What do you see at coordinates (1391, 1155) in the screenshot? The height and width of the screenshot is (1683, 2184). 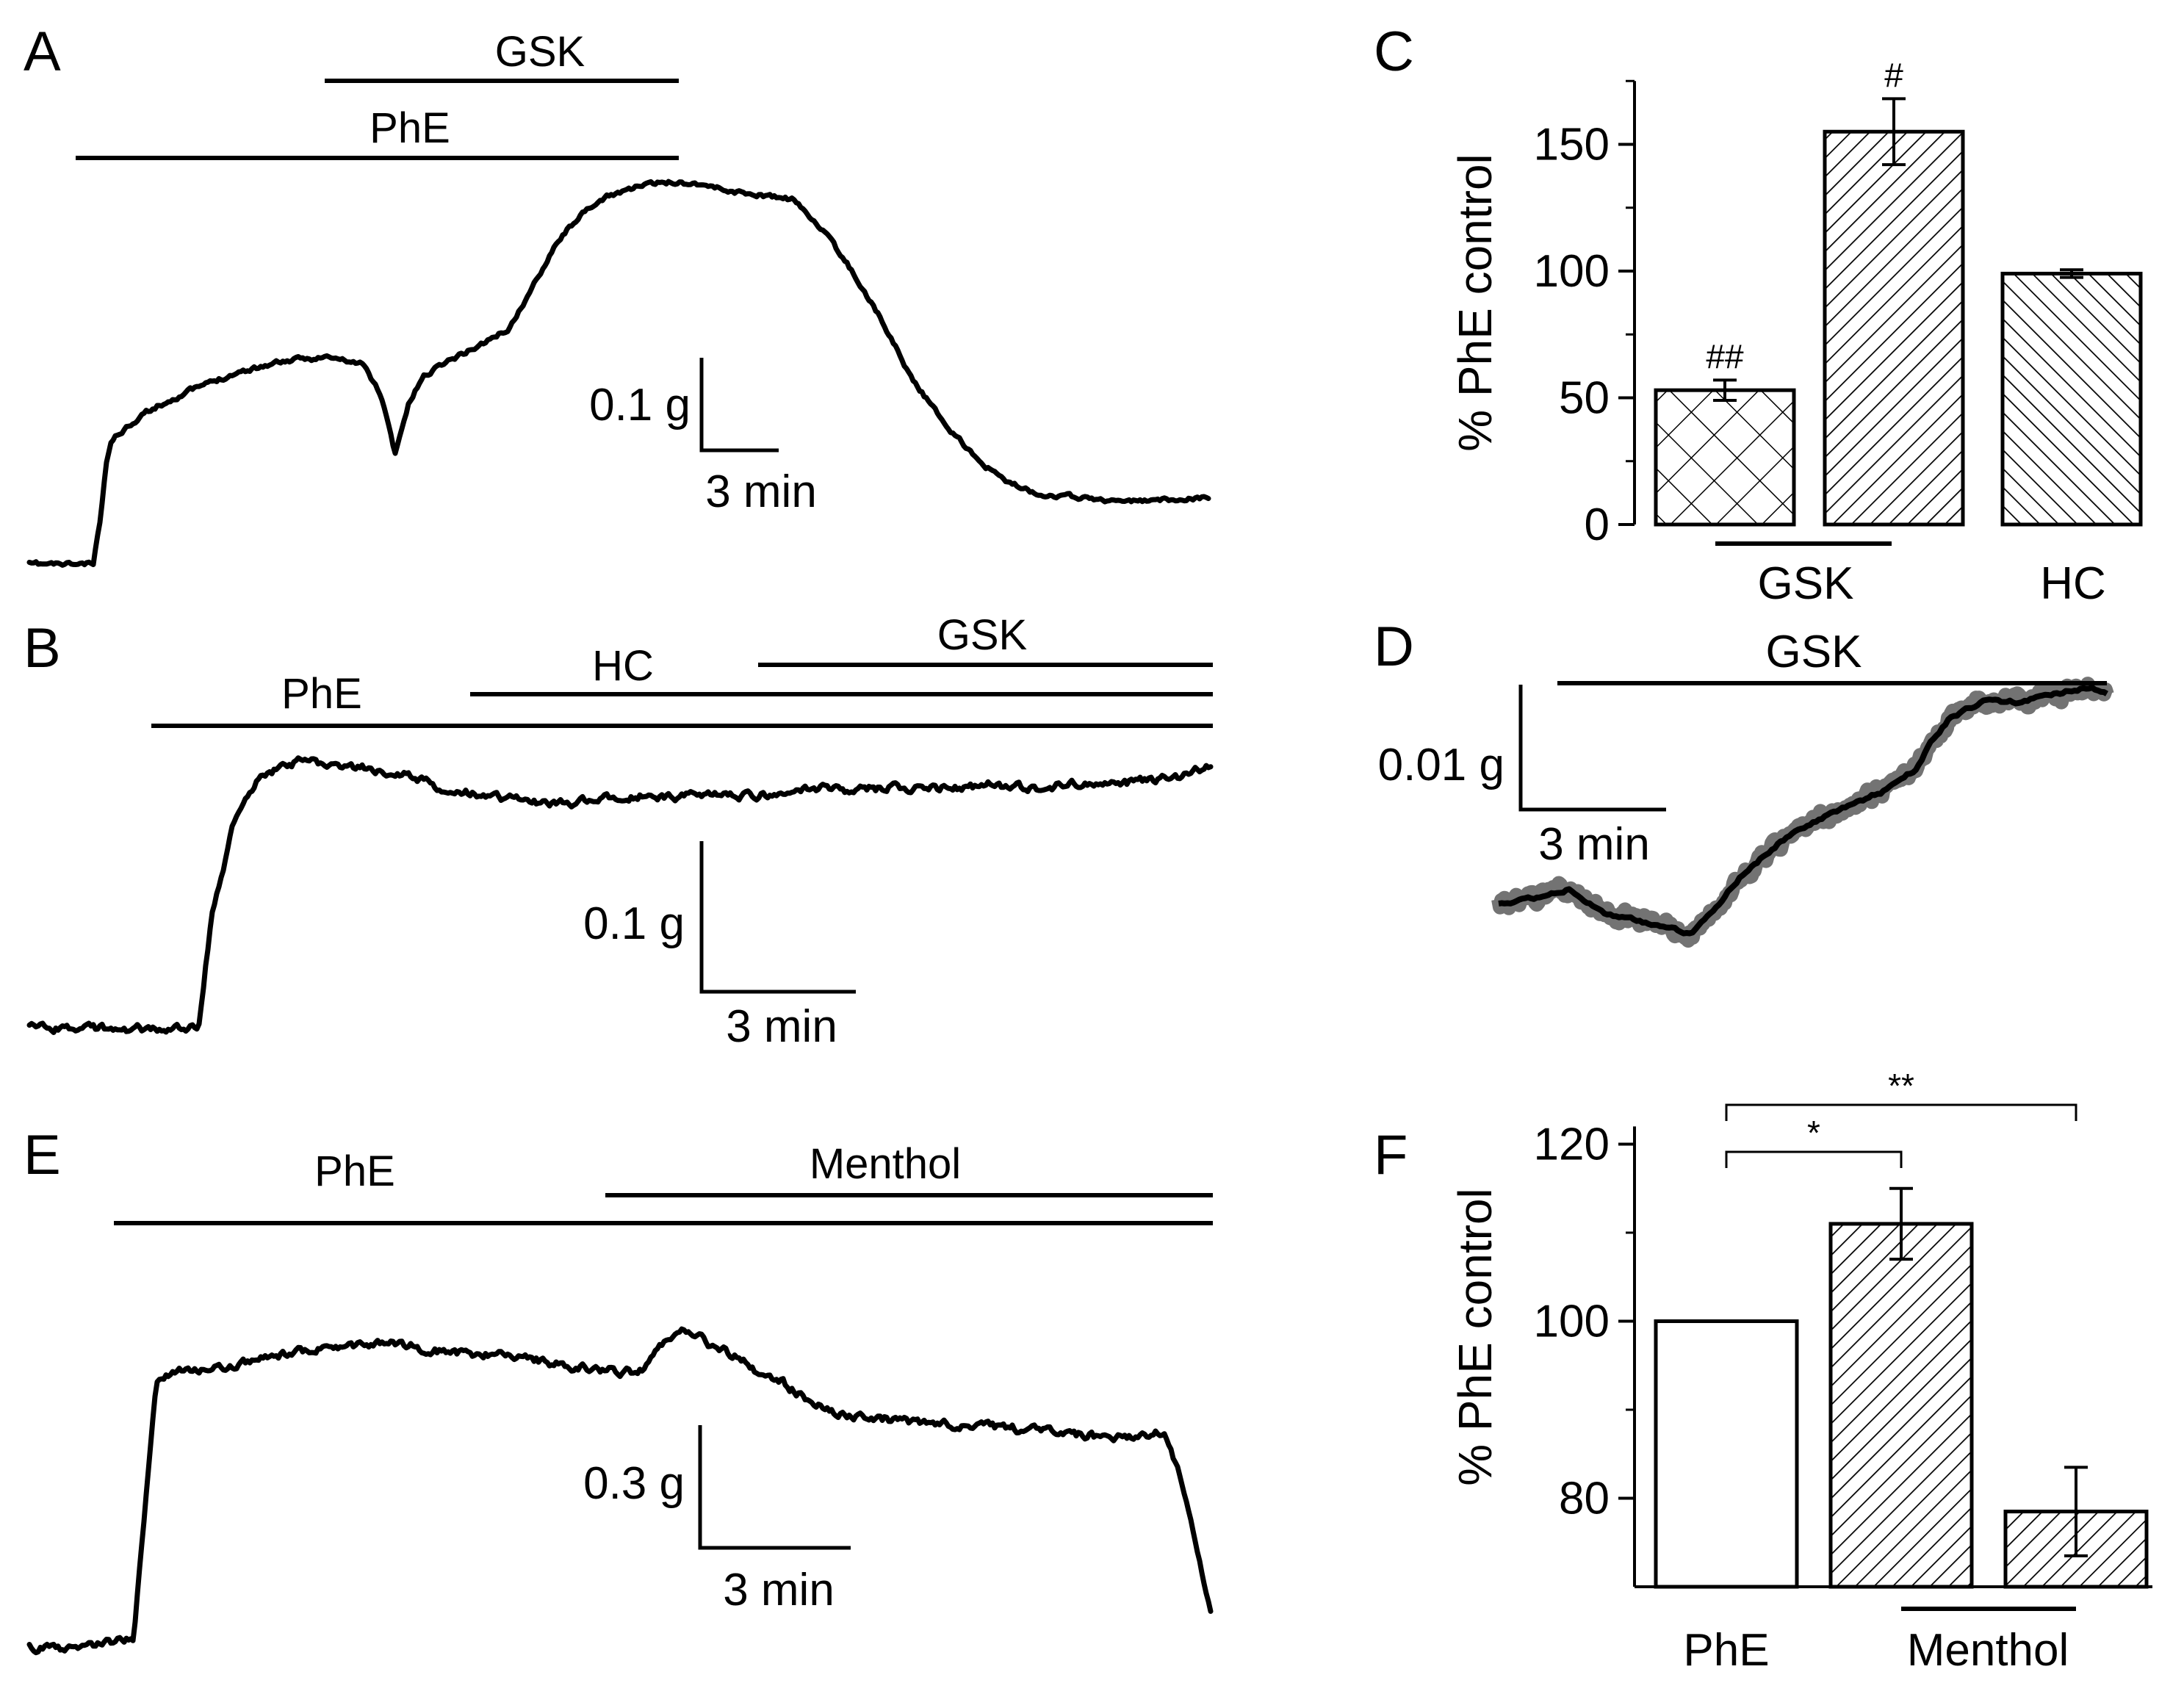 I see `panel-letter-f: F` at bounding box center [1391, 1155].